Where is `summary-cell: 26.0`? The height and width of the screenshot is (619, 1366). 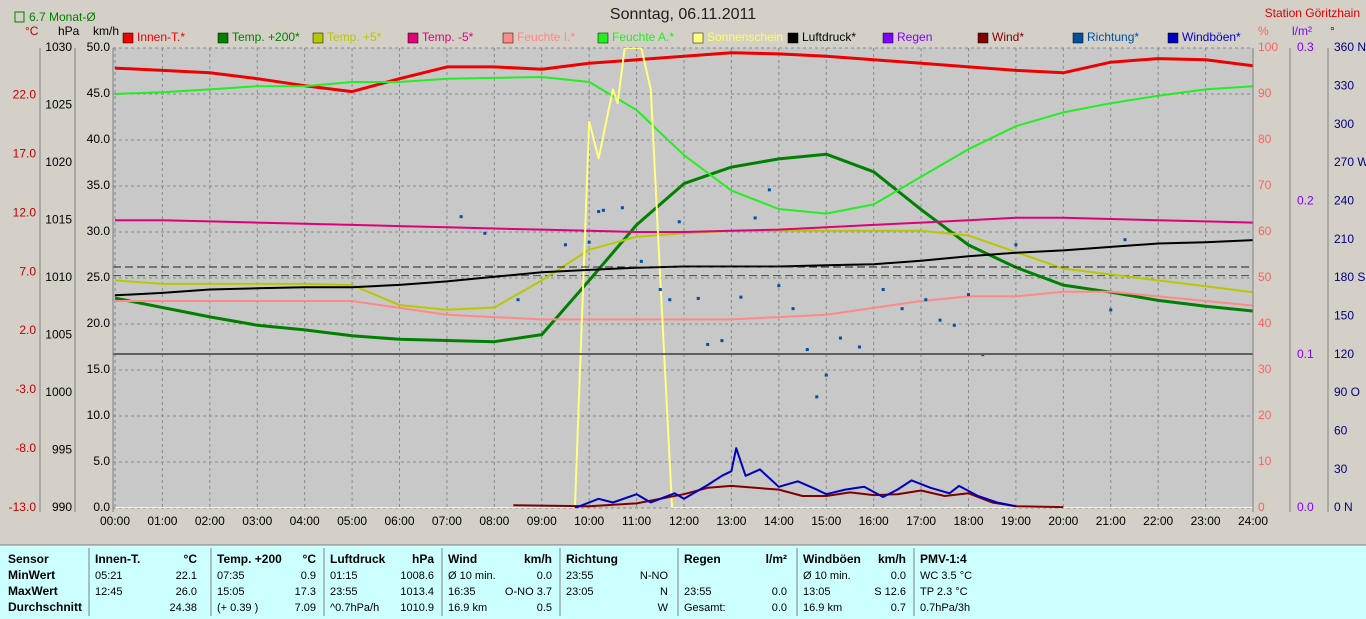
summary-cell: 26.0 is located at coordinates (186, 592).